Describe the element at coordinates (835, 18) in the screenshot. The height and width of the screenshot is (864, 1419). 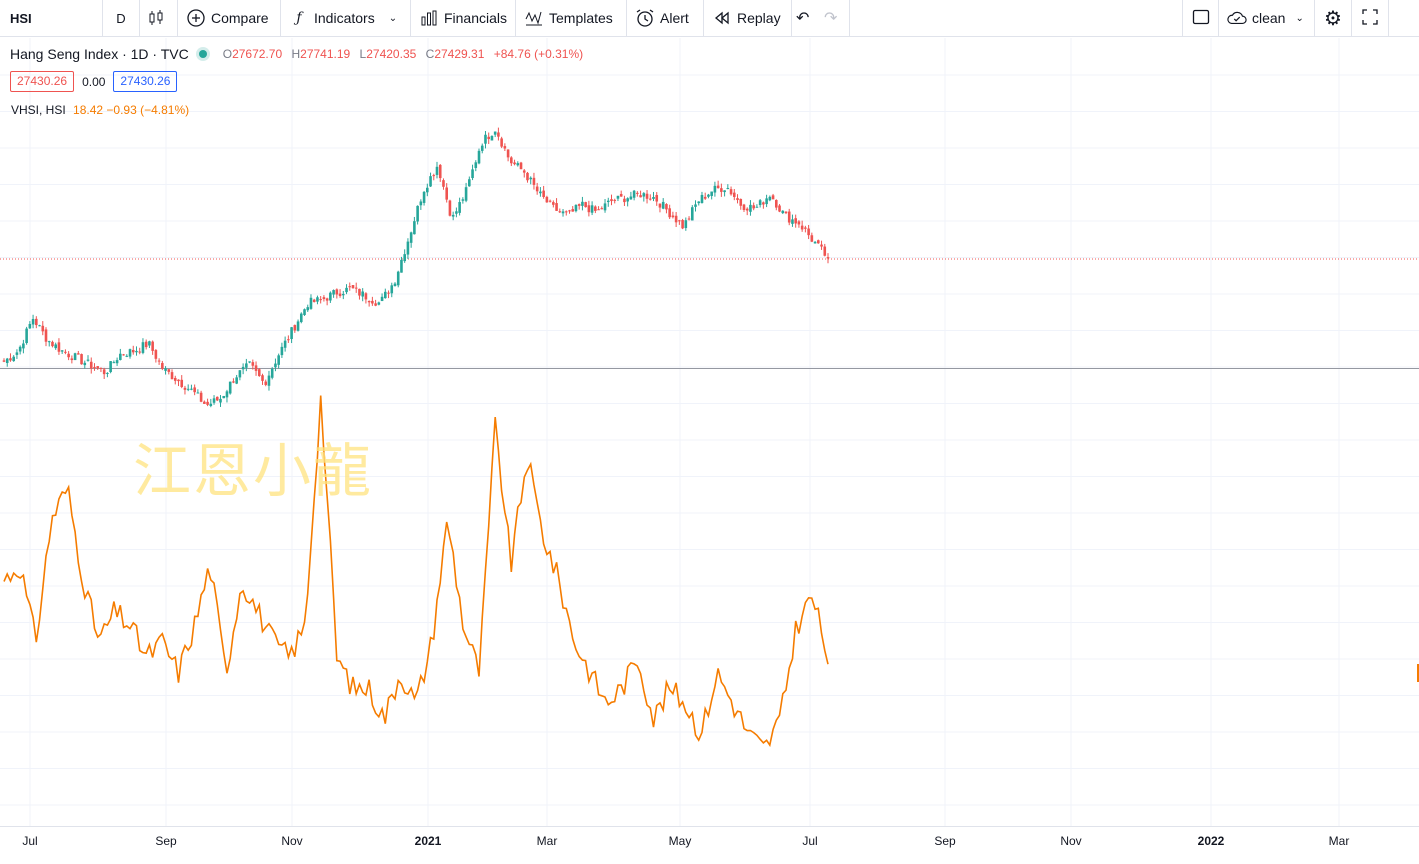
I see `redo-button: ↷` at that location.